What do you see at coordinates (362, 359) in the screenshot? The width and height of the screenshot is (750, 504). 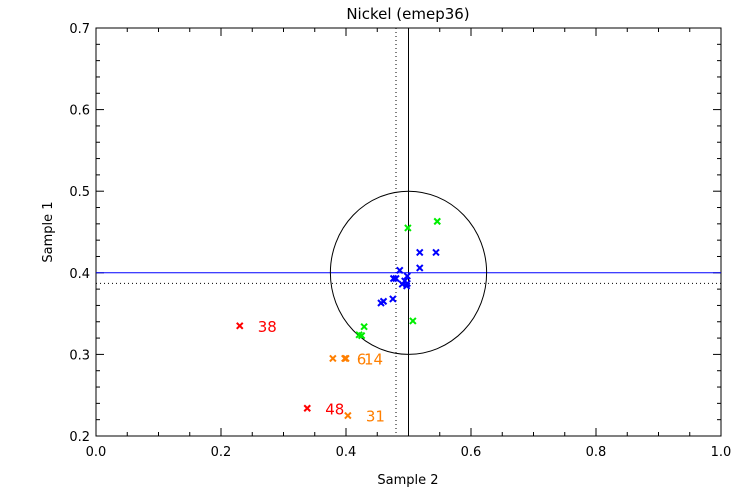 I see `point-label: 6` at bounding box center [362, 359].